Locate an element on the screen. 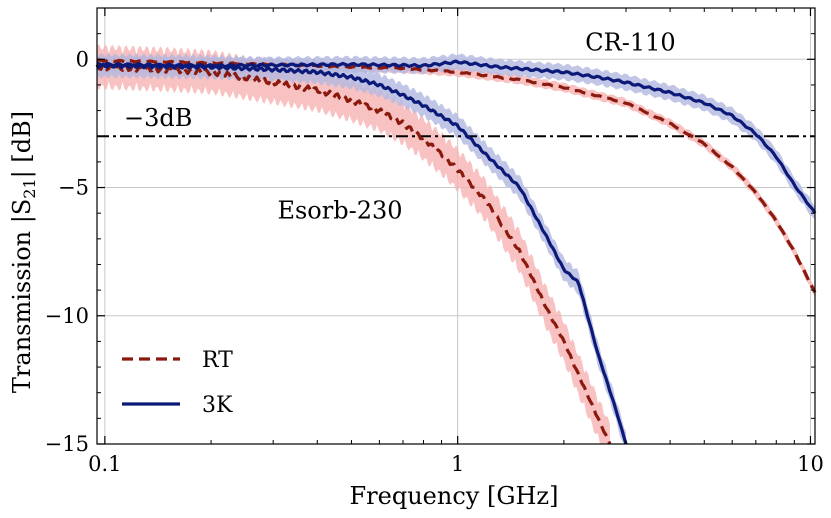  x-tick-label: 10 is located at coordinates (810, 464).